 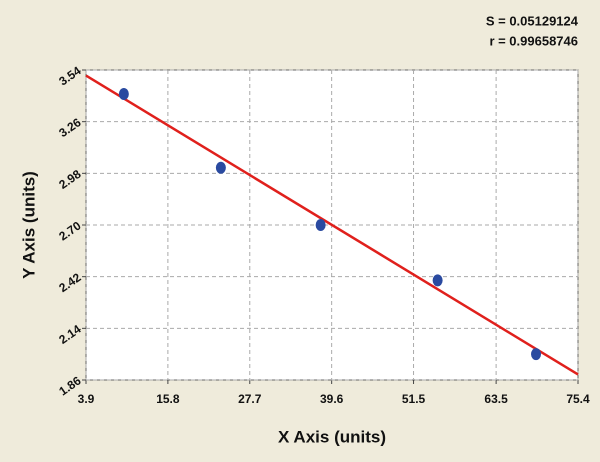 What do you see at coordinates (578, 399) in the screenshot?
I see `x-tick-label: 75.4` at bounding box center [578, 399].